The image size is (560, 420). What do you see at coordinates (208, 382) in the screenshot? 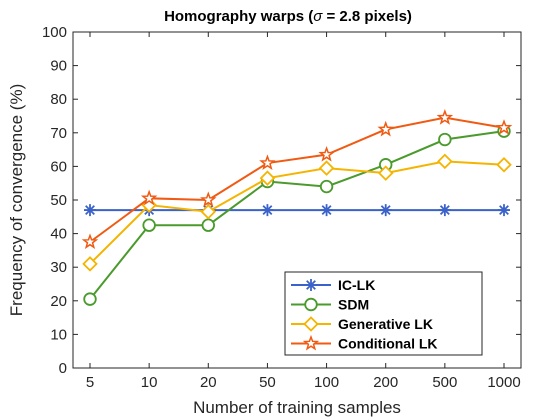
I see `x-tick-label: 20` at bounding box center [208, 382].